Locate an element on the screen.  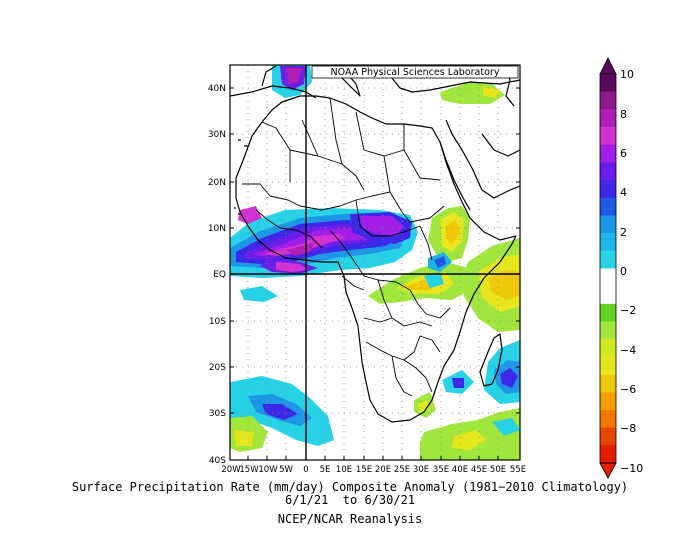
lon-label: 45E is located at coordinates (479, 470).